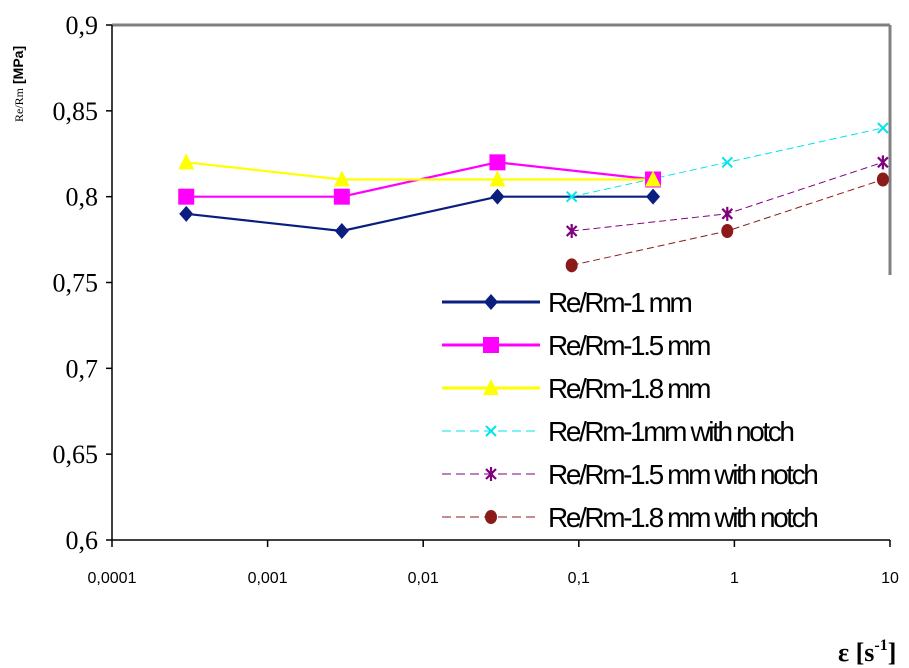  Describe the element at coordinates (682, 474) in the screenshot. I see `legend-label: Re/Rm-1.5 mm with notch` at that location.